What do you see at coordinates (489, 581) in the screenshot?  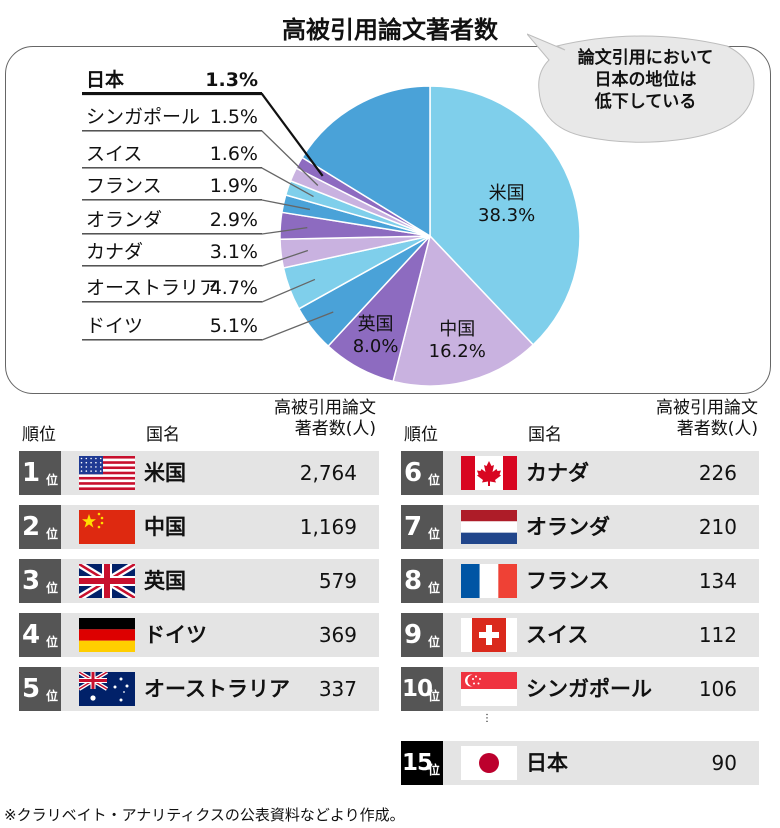 I see `fr-flag-icon` at bounding box center [489, 581].